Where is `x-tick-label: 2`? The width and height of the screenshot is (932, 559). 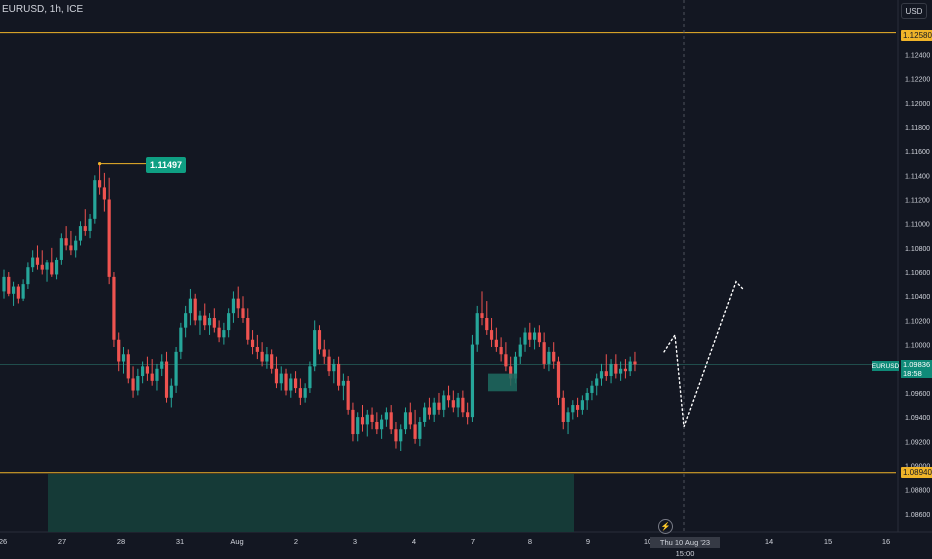
x-tick-label: 2 is located at coordinates (296, 541).